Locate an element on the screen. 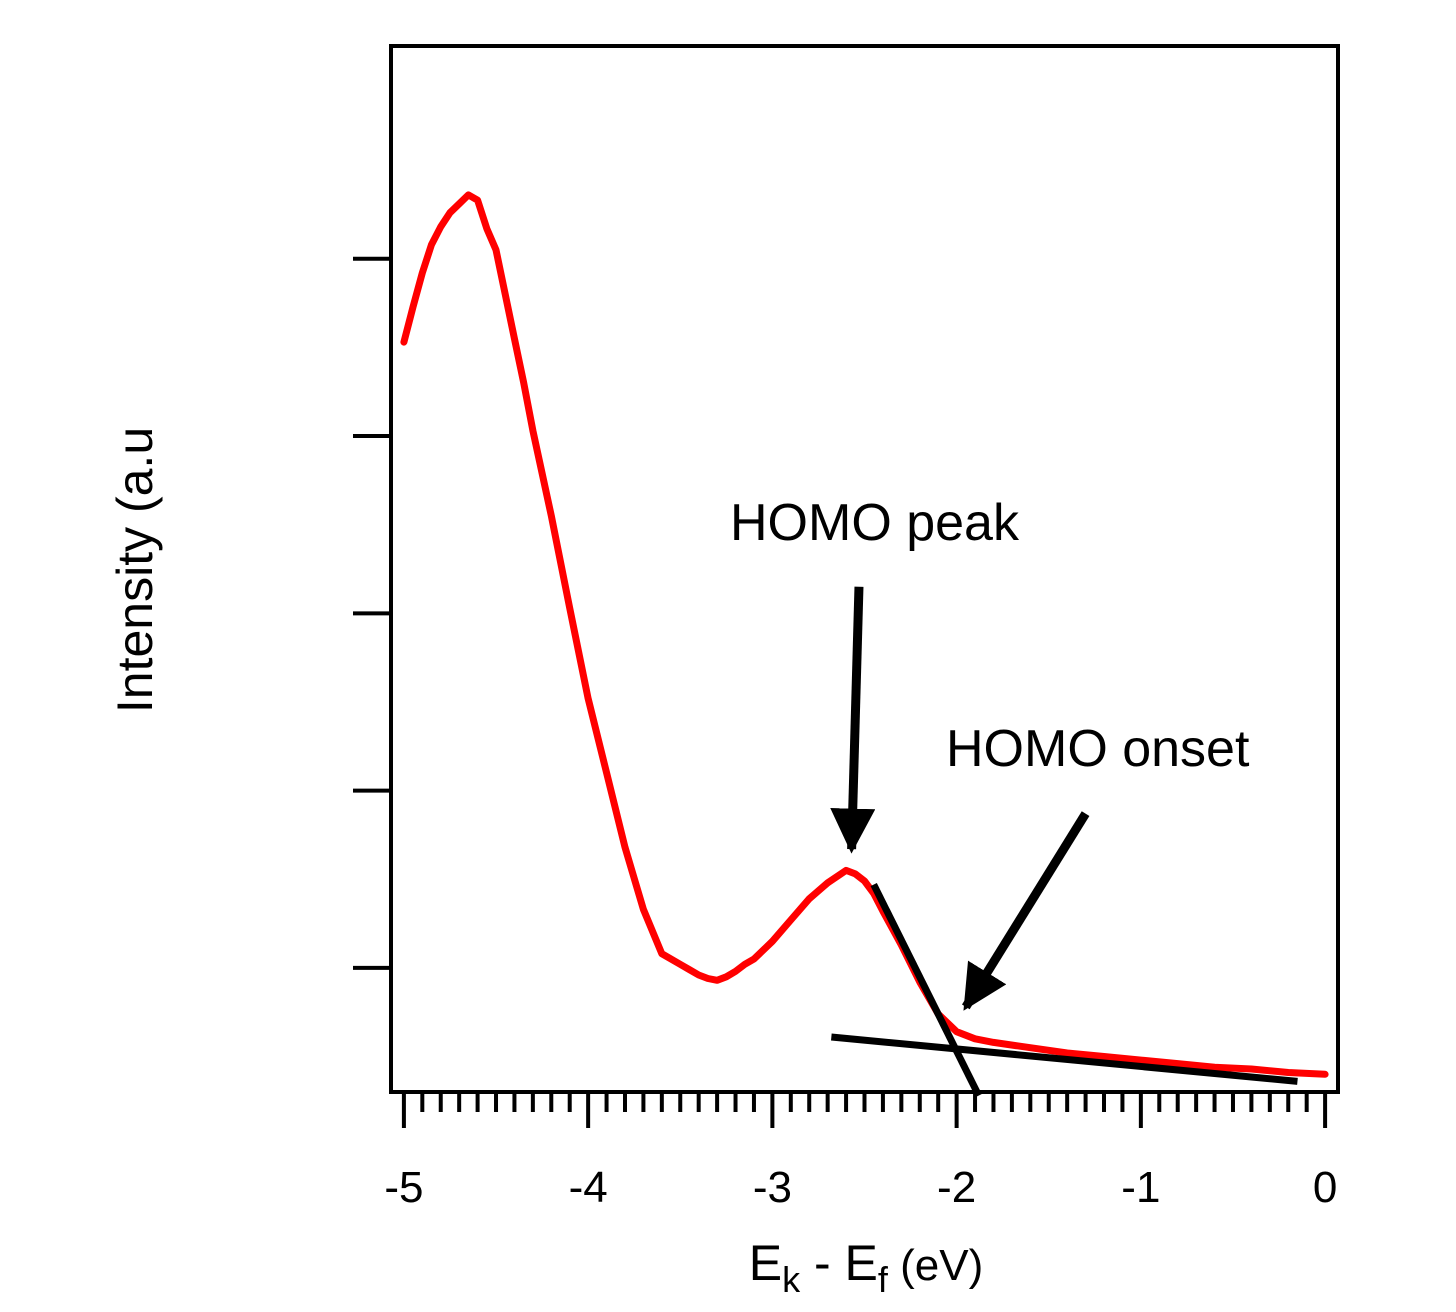  x-axis-label-unit: (eV) is located at coordinates (935, 1265).